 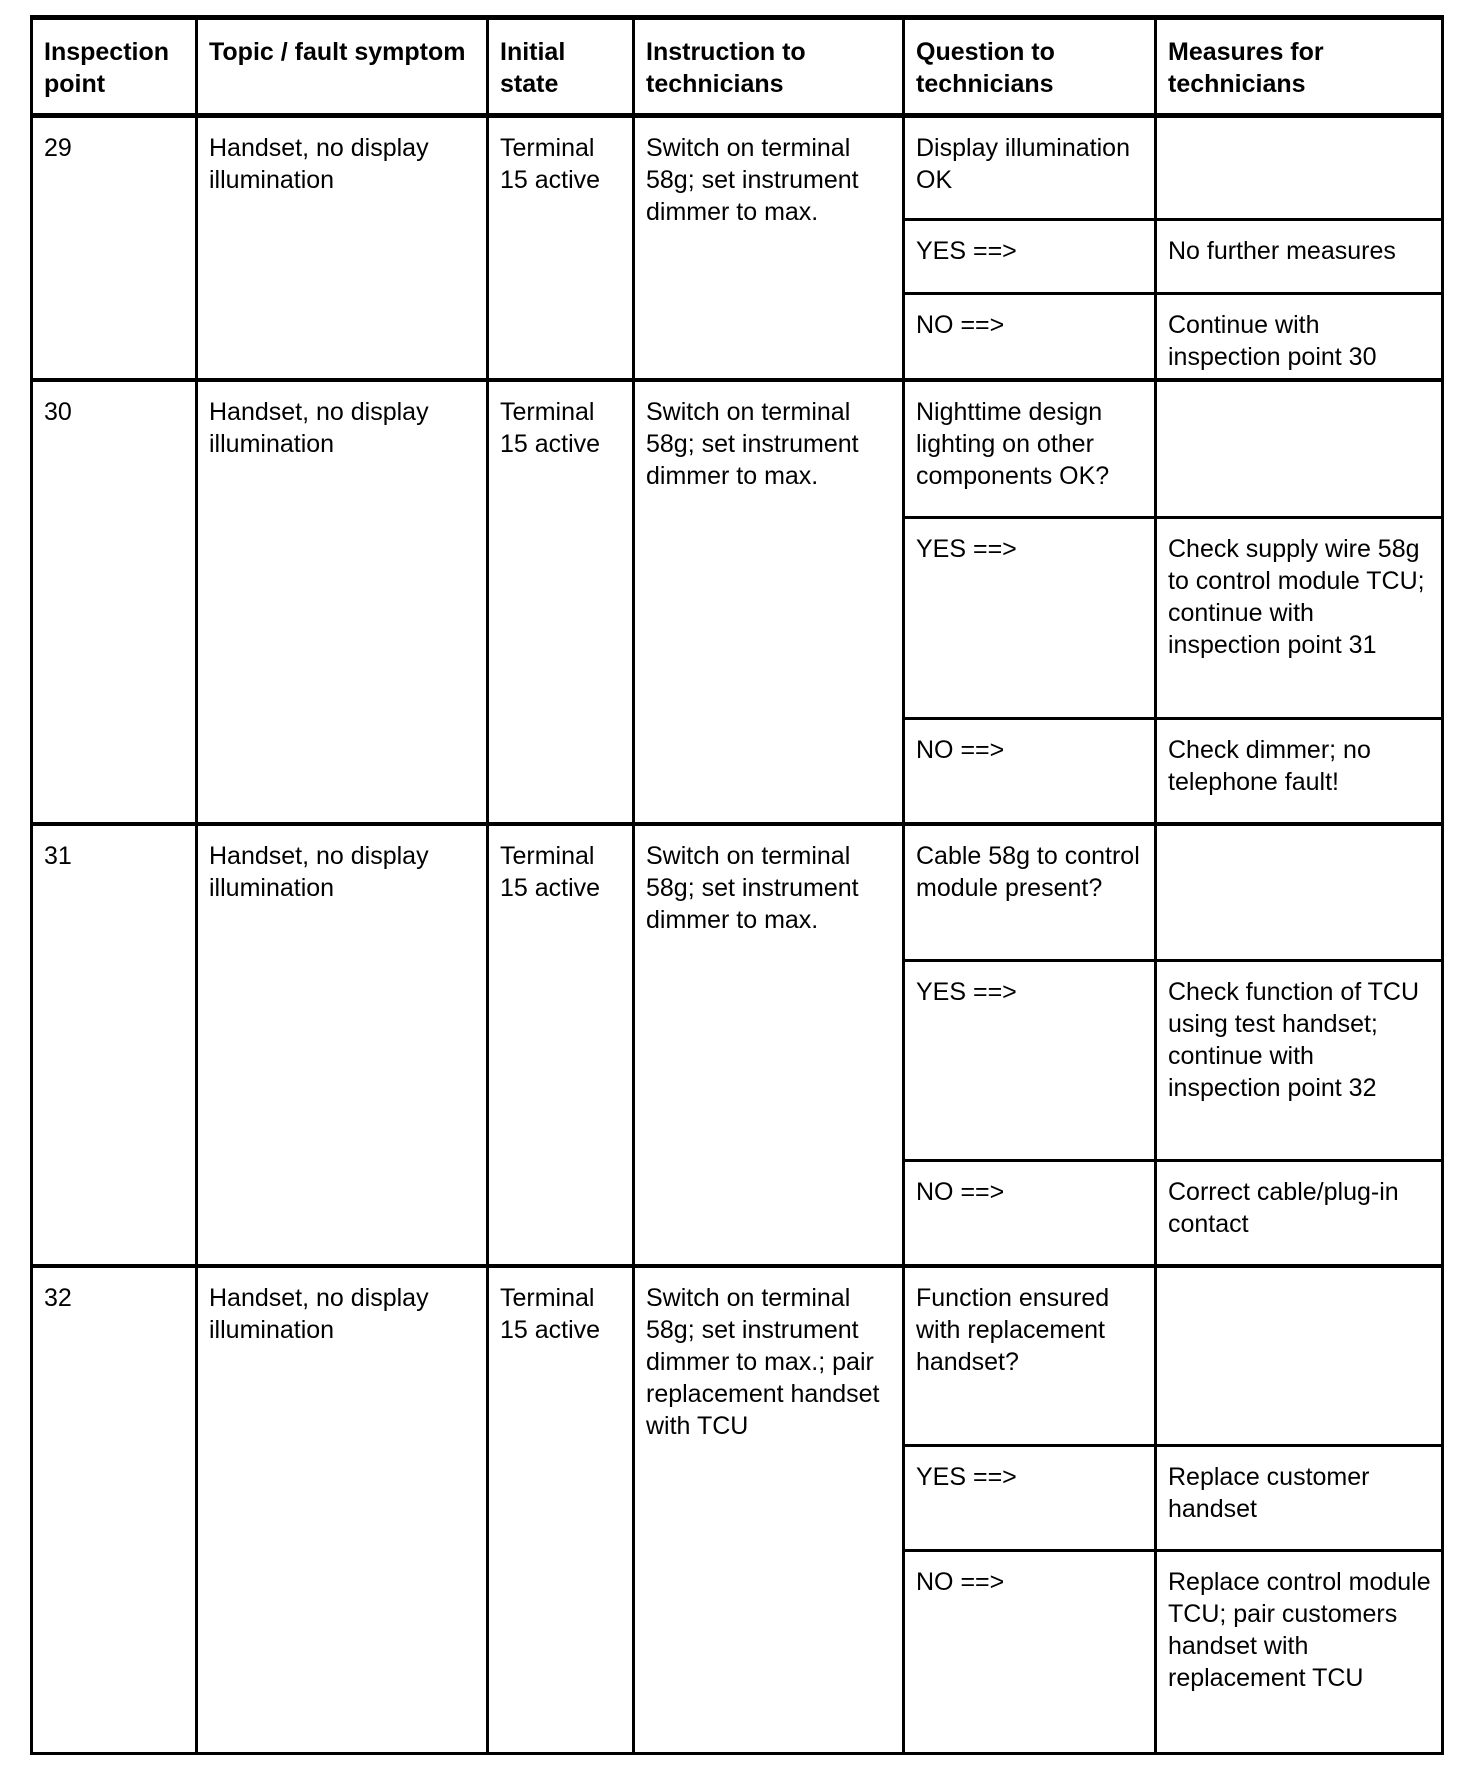 What do you see at coordinates (1299, 256) in the screenshot?
I see `yes-measure: No further measures` at bounding box center [1299, 256].